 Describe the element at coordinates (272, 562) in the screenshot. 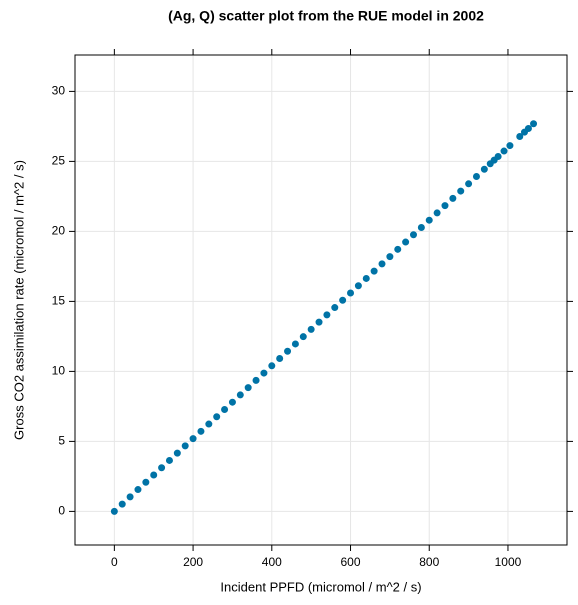

I see `x-tick-label: 400` at that location.